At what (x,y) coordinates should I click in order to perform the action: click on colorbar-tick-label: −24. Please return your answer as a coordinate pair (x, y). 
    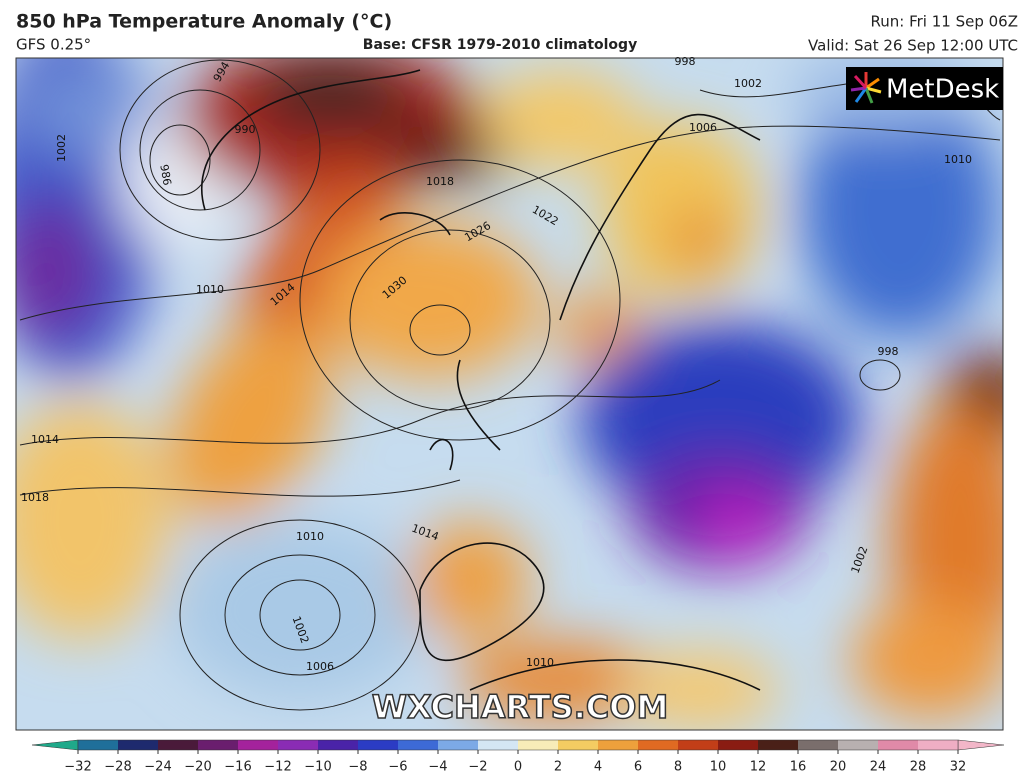
    Looking at the image, I should click on (157, 767).